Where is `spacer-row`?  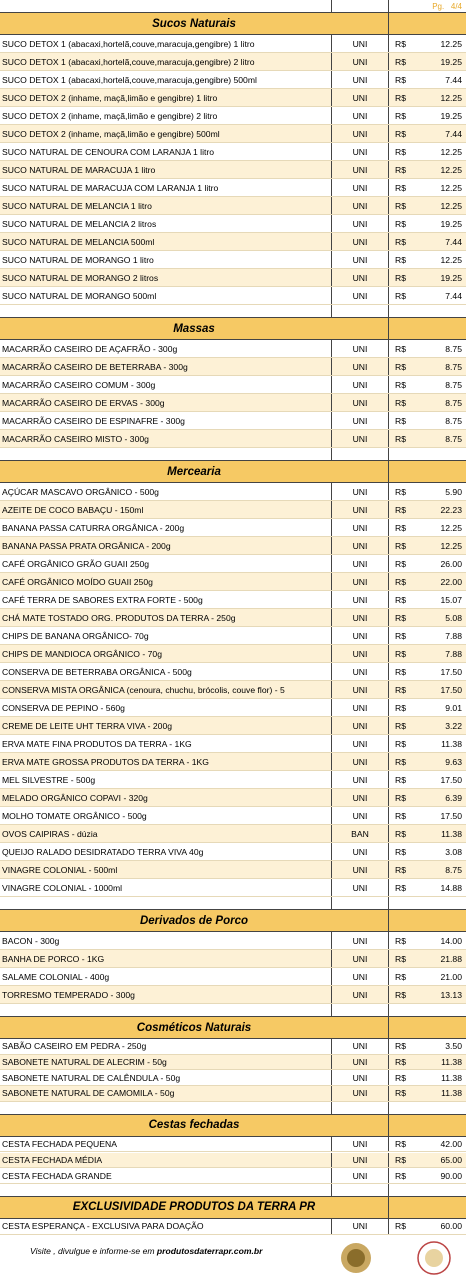 spacer-row is located at coordinates (233, 311).